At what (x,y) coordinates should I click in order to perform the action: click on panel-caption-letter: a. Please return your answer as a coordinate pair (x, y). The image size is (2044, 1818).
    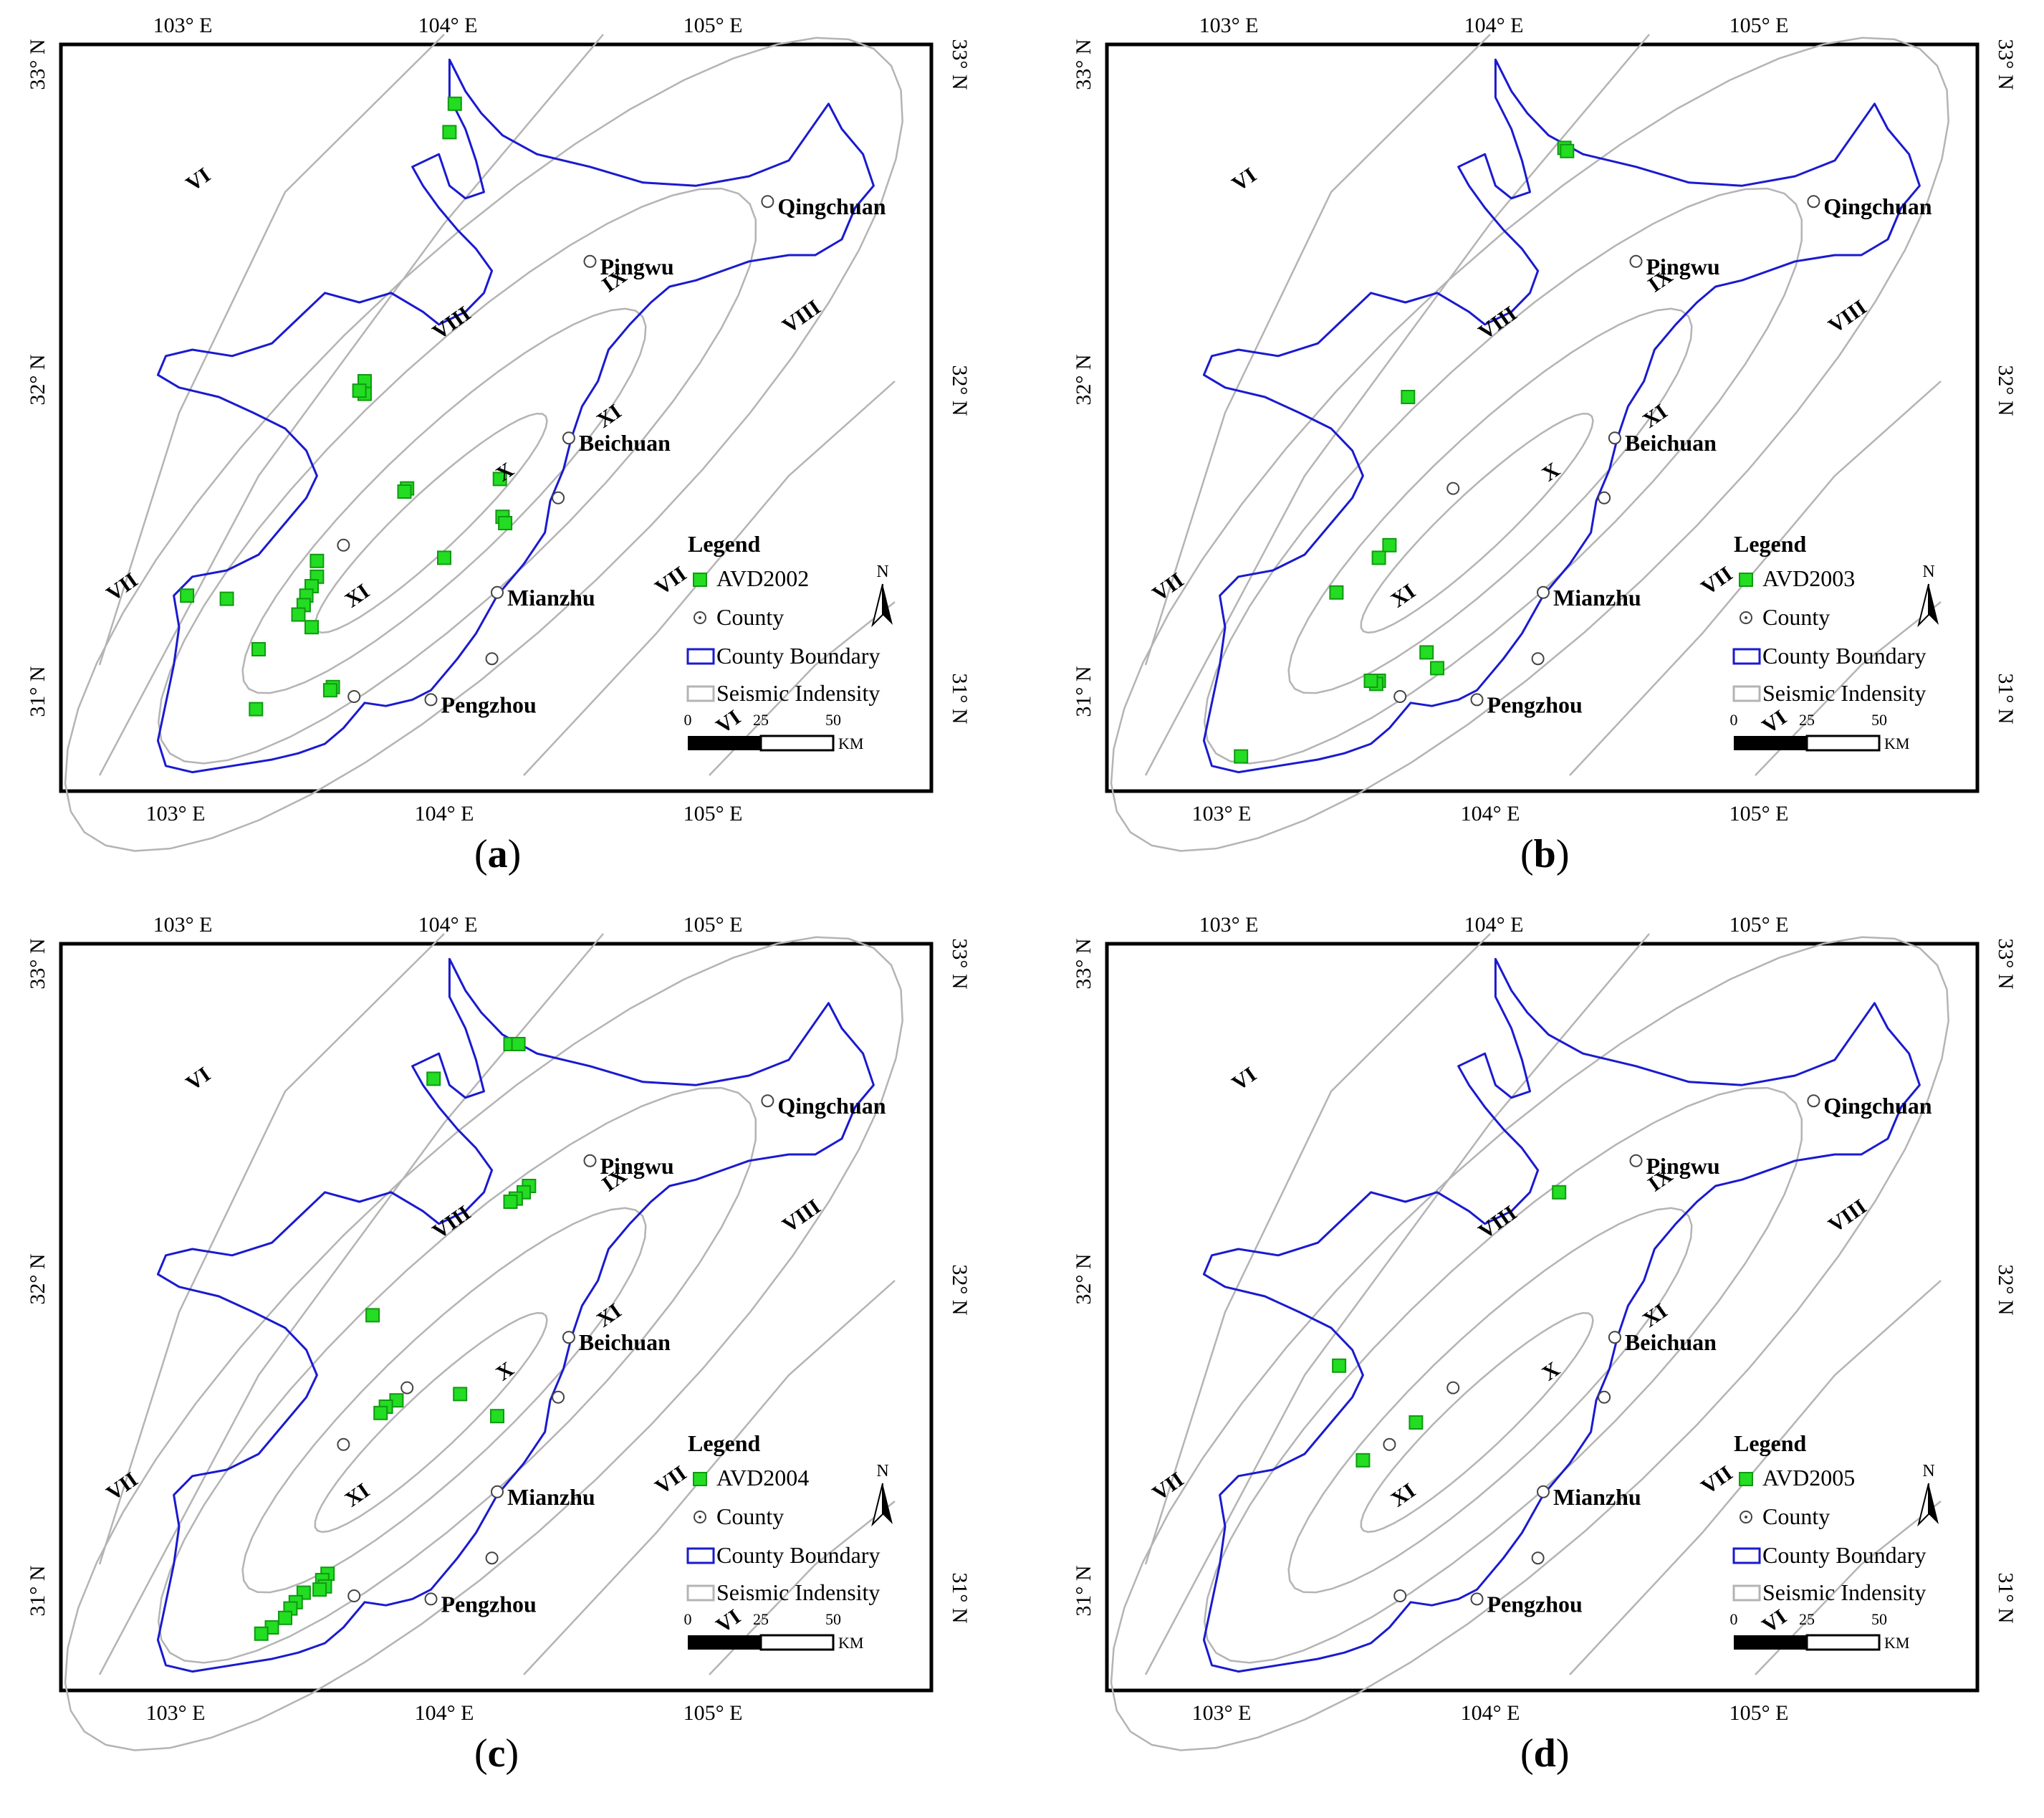
    Looking at the image, I should click on (497, 854).